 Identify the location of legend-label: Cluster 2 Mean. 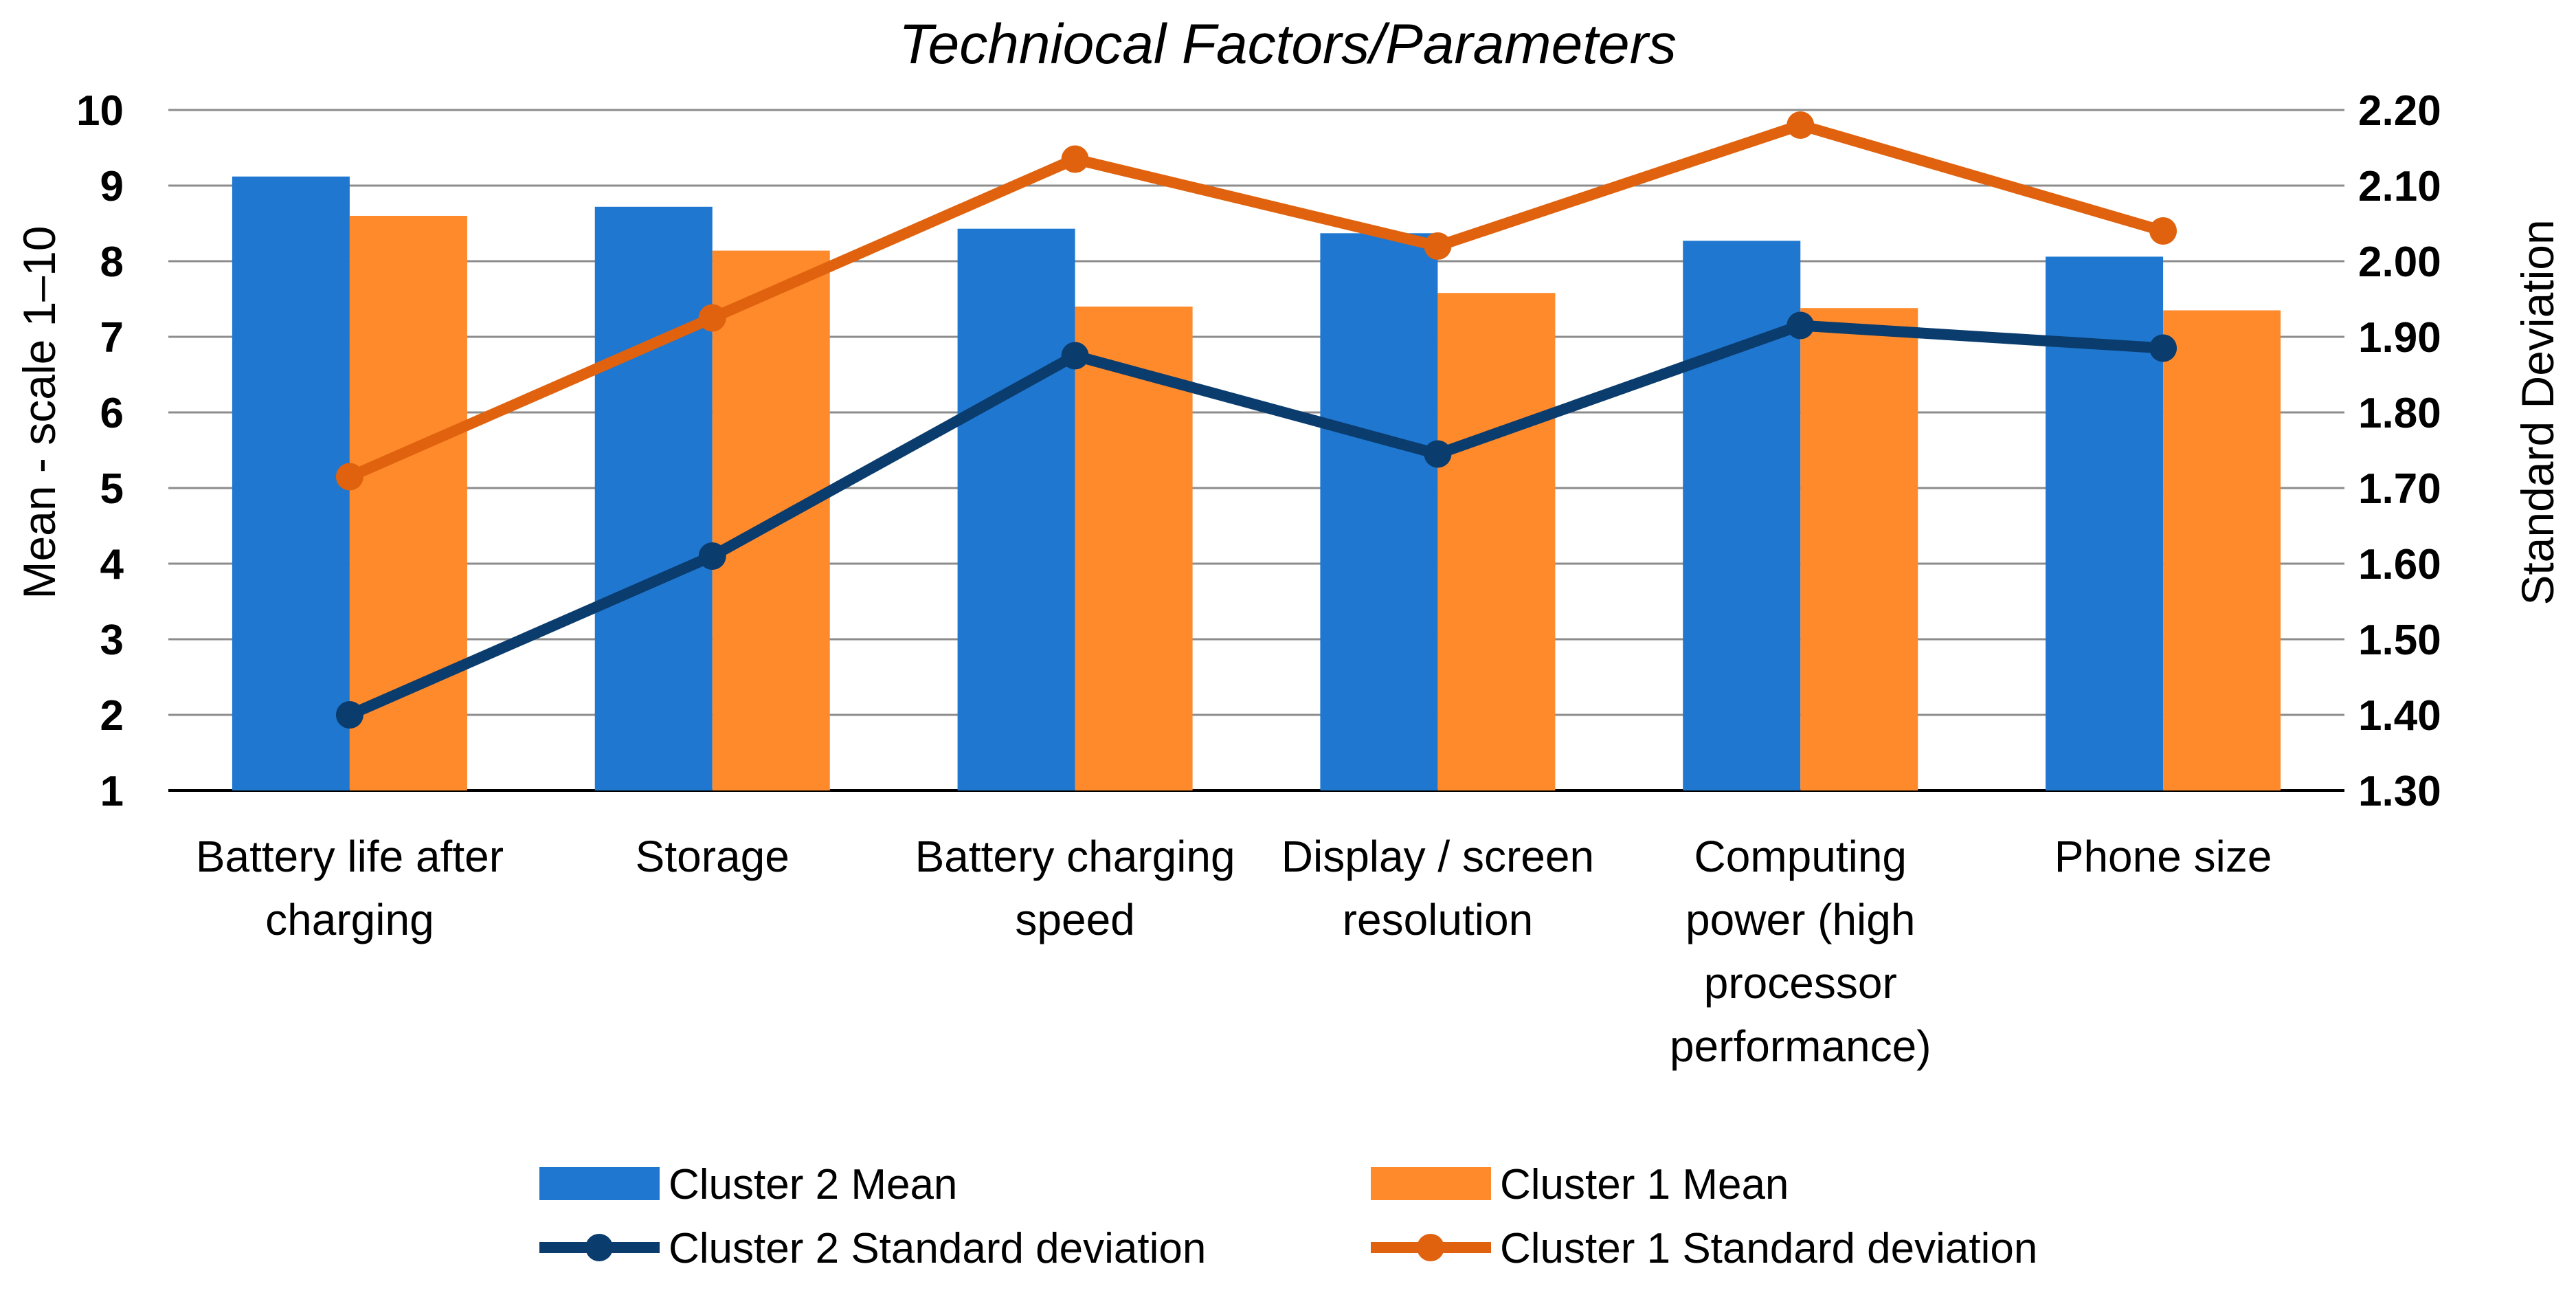
(813, 1184).